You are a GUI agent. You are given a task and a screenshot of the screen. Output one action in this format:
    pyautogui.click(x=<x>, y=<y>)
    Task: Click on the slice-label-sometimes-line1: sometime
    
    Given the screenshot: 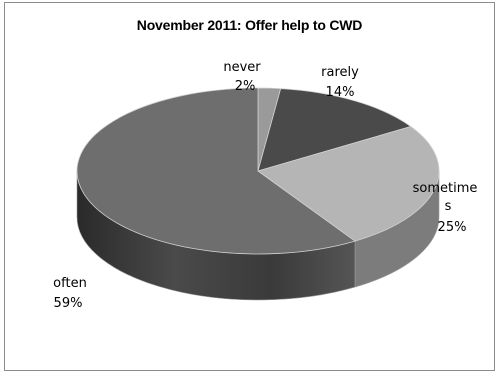 What is the action you would take?
    pyautogui.click(x=445, y=188)
    